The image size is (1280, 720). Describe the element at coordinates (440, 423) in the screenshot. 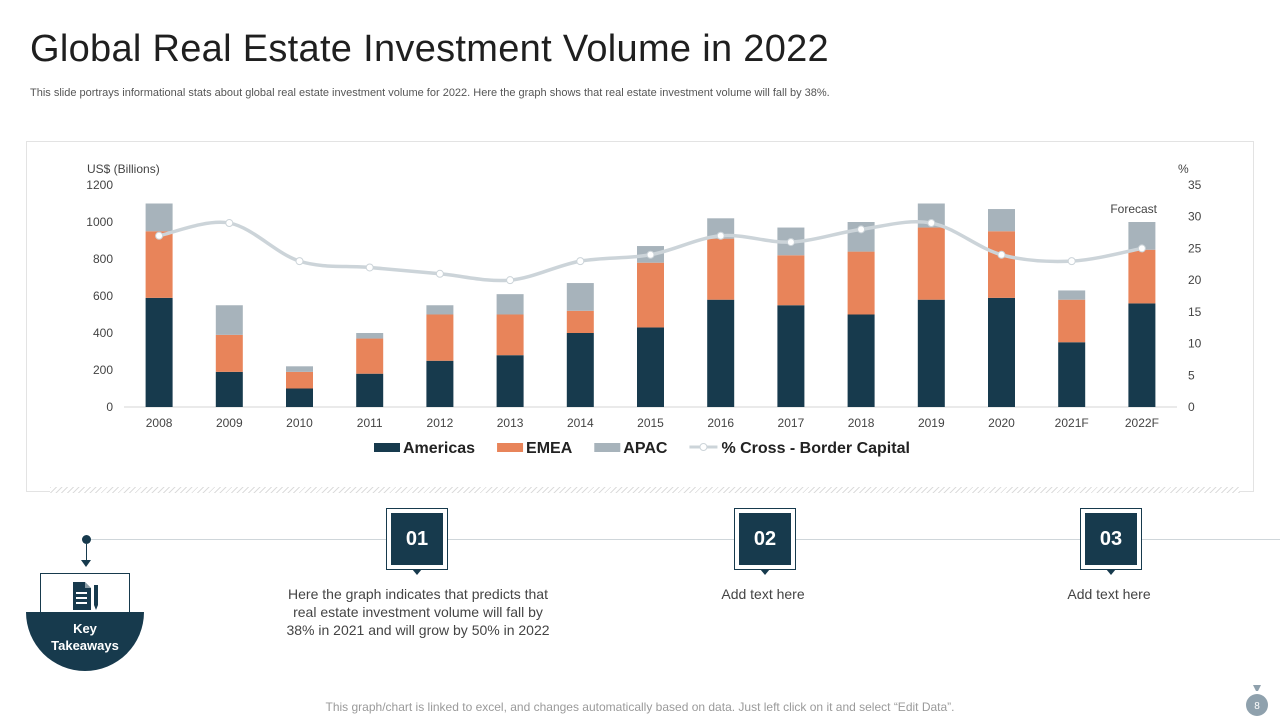

I see `x-tick-label: 2012` at that location.